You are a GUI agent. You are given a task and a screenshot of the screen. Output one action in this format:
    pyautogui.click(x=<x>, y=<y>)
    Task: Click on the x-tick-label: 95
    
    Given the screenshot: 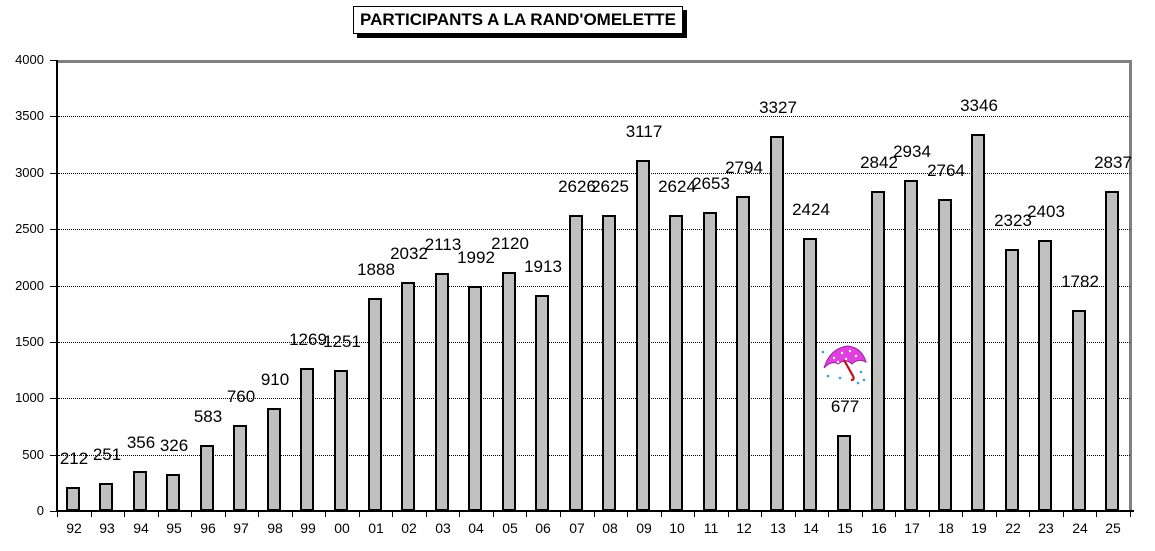 What is the action you would take?
    pyautogui.click(x=174, y=528)
    